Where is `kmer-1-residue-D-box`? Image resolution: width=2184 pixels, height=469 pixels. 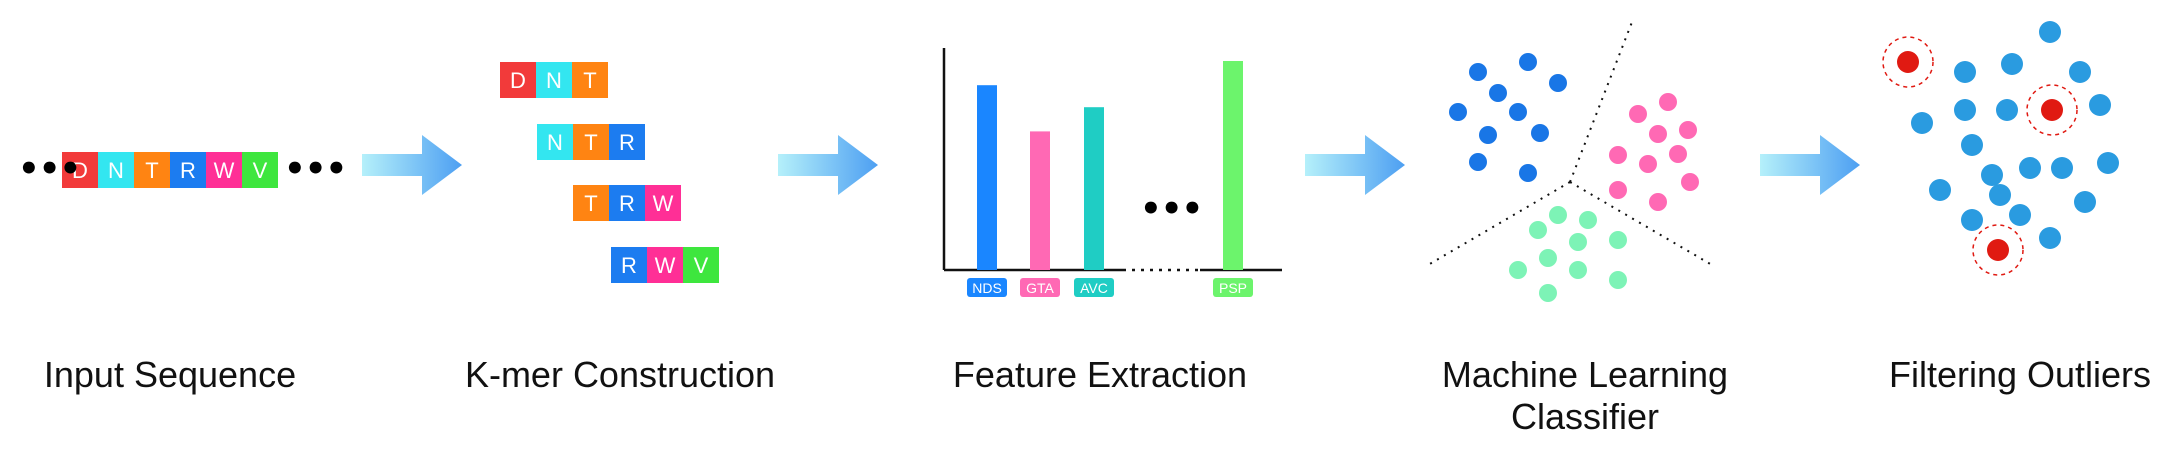
kmer-1-residue-D-box is located at coordinates (518, 80).